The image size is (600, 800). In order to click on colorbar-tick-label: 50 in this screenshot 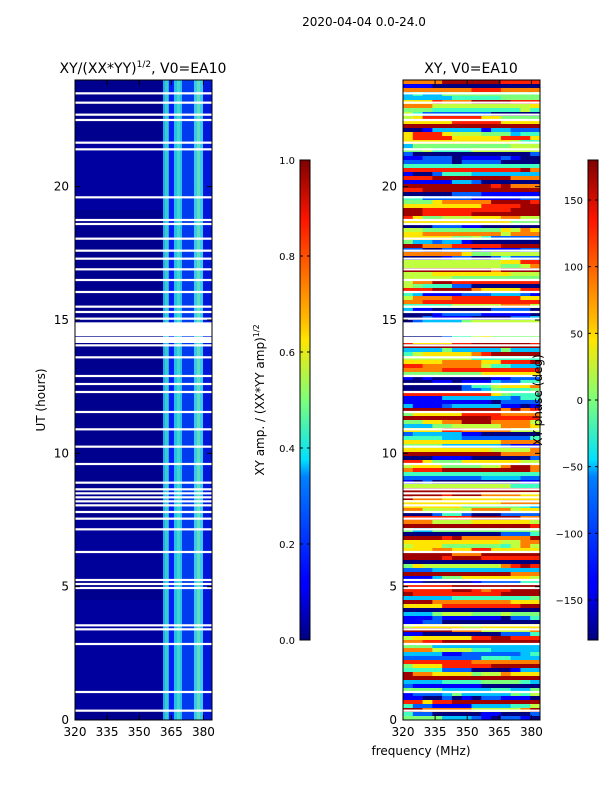, I will do `click(576, 334)`.